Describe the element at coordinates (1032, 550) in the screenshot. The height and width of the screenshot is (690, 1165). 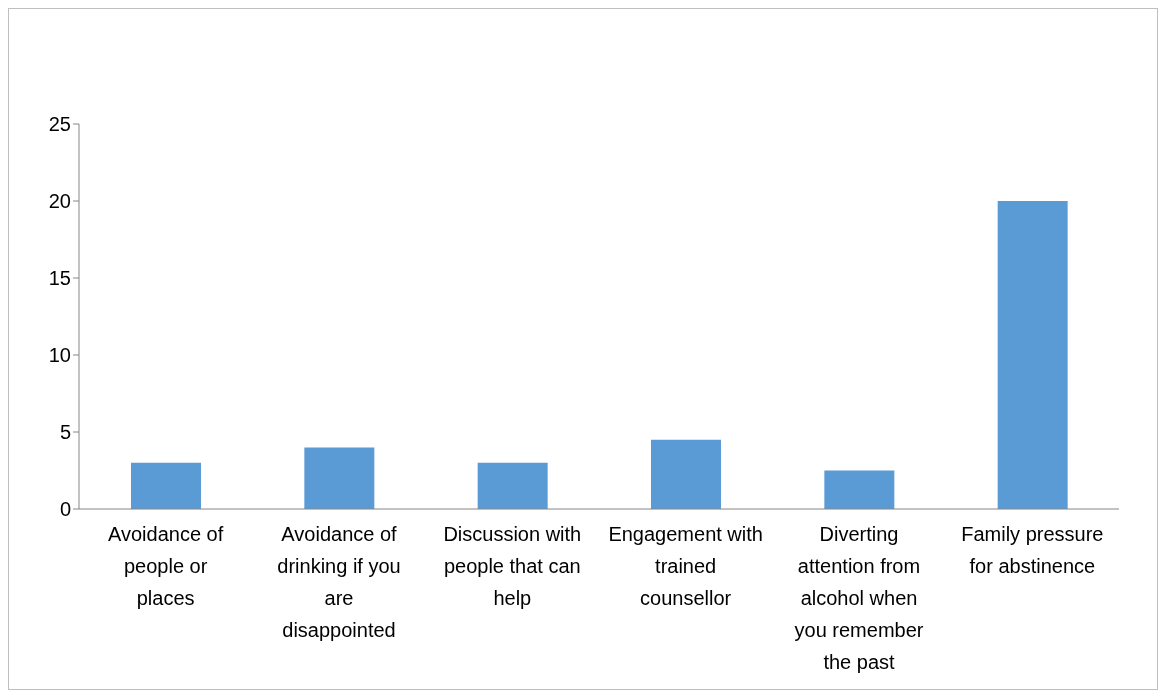
I see `x-tick-label: Family pressure for abstinence` at that location.